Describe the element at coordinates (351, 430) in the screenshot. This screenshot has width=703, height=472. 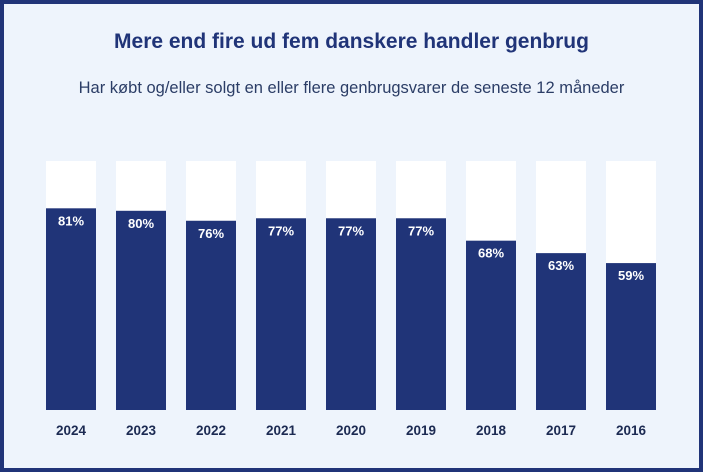
I see `category-label-2020: 2020` at that location.